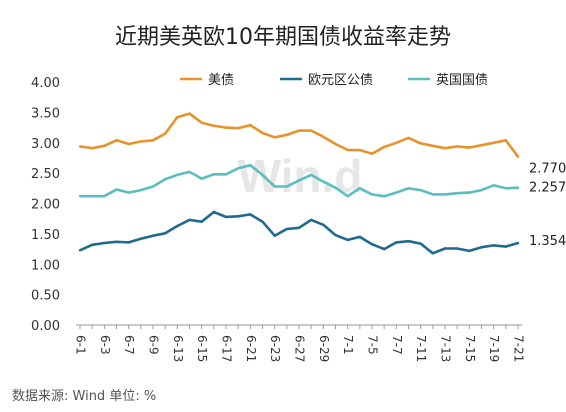 This screenshot has height=412, width=566. What do you see at coordinates (81, 345) in the screenshot?
I see `x-tick-label: 6-1` at bounding box center [81, 345].